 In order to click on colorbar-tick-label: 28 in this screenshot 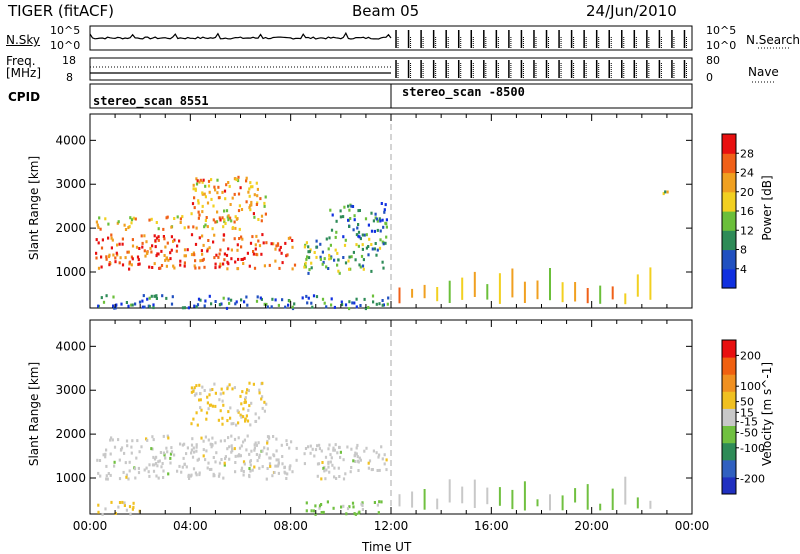, I will do `click(747, 153)`.